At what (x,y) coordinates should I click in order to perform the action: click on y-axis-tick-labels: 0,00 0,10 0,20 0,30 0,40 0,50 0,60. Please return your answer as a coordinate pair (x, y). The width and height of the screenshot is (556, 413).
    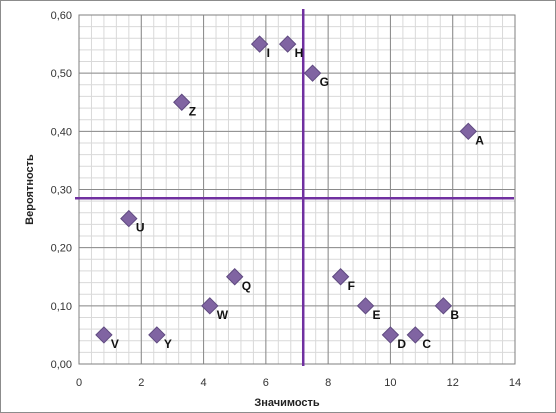
    Looking at the image, I should click on (61, 190).